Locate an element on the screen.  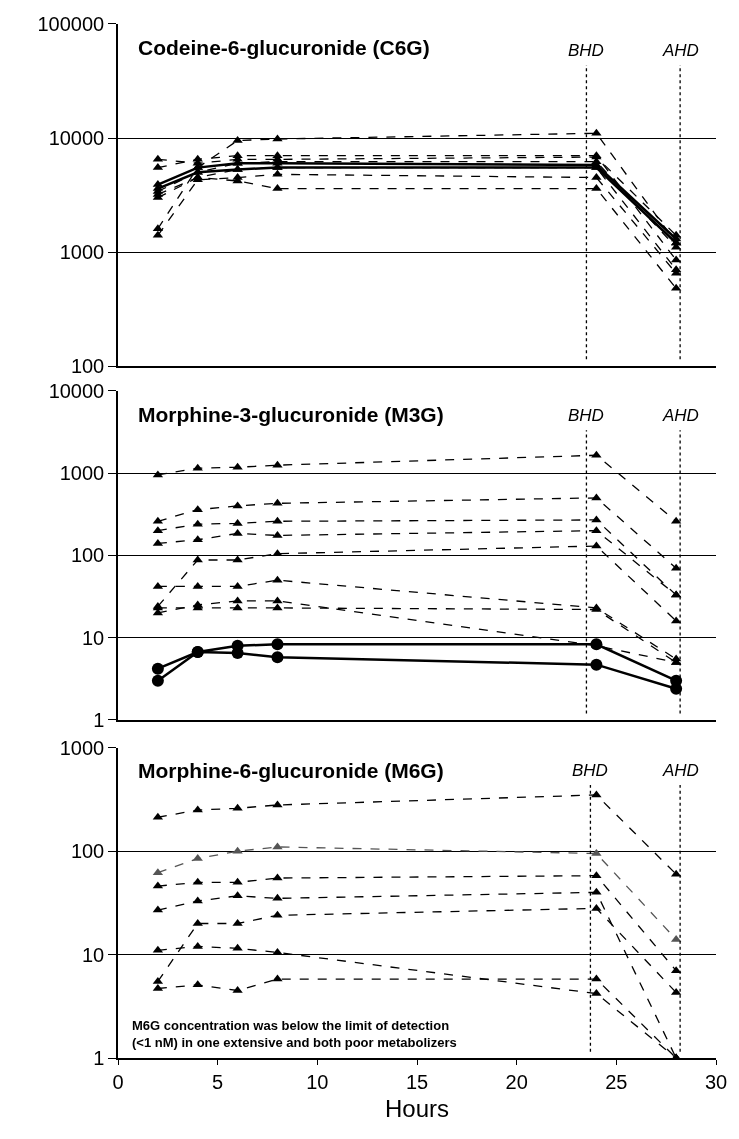
x-tick-label: 20 is located at coordinates (516, 1081).